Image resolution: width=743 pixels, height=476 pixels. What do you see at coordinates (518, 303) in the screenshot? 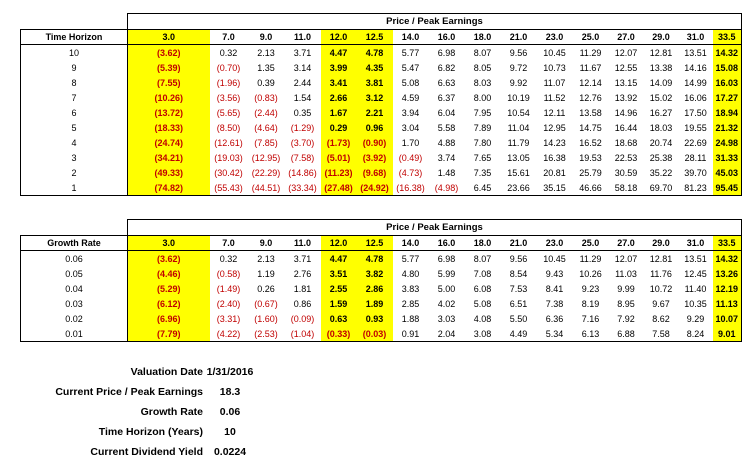
I see `table-cell: 6.51` at bounding box center [518, 303].